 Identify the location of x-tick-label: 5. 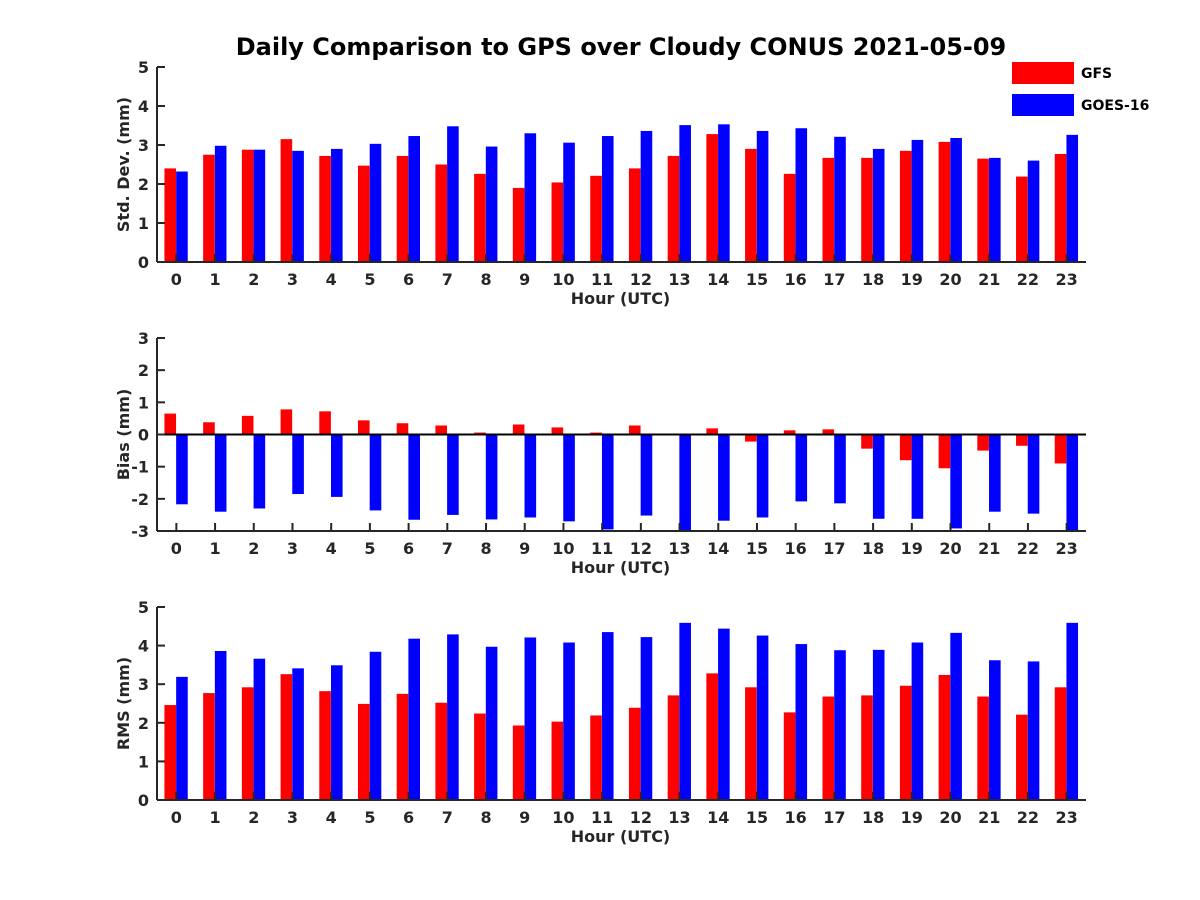
(369, 817).